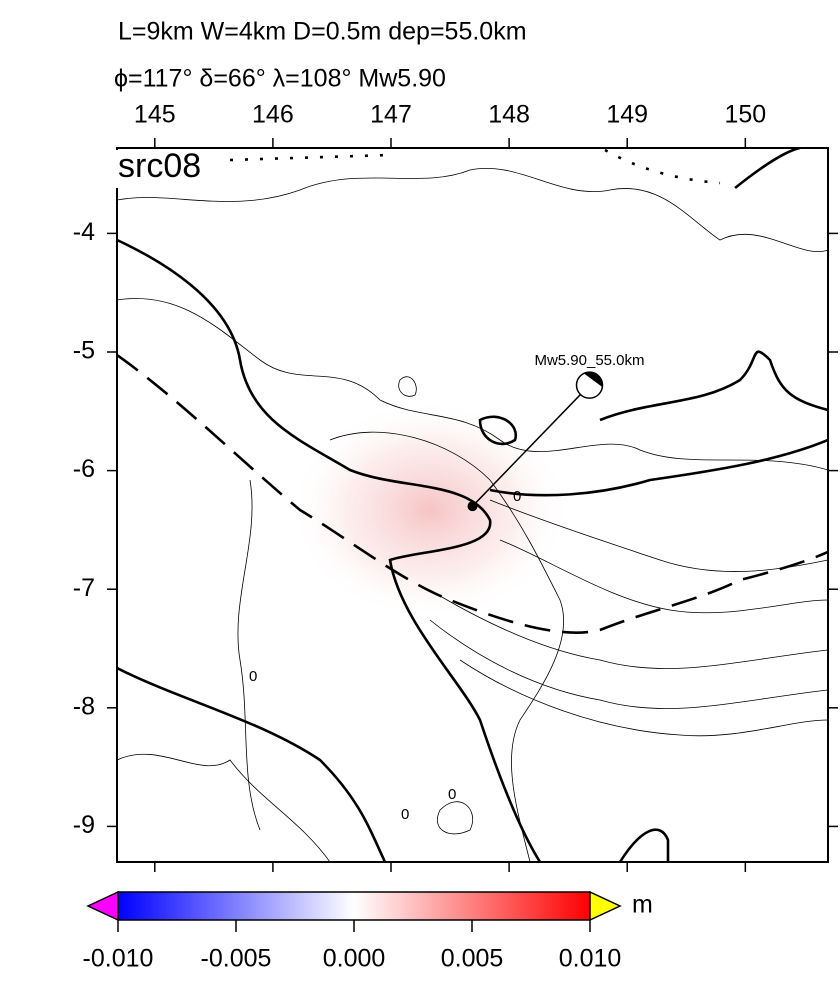 The image size is (840, 981). I want to click on colorbar-tick-label: 0.000, so click(354, 959).